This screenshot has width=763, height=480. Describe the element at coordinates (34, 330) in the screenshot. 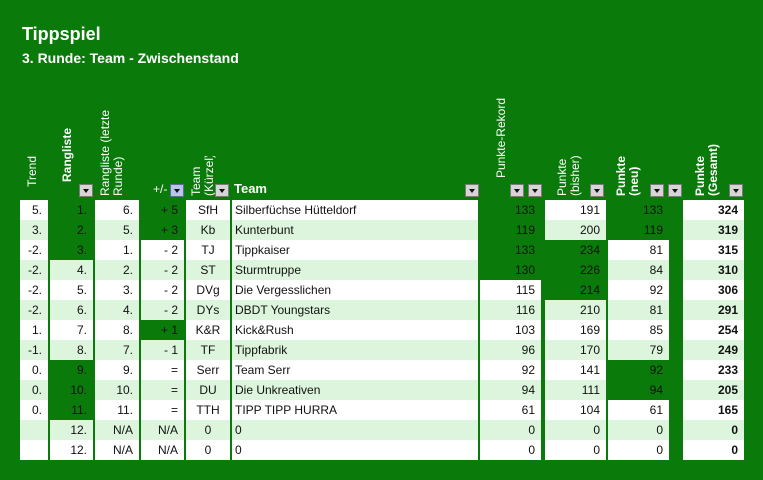

I see `trend-cell: 1.` at that location.